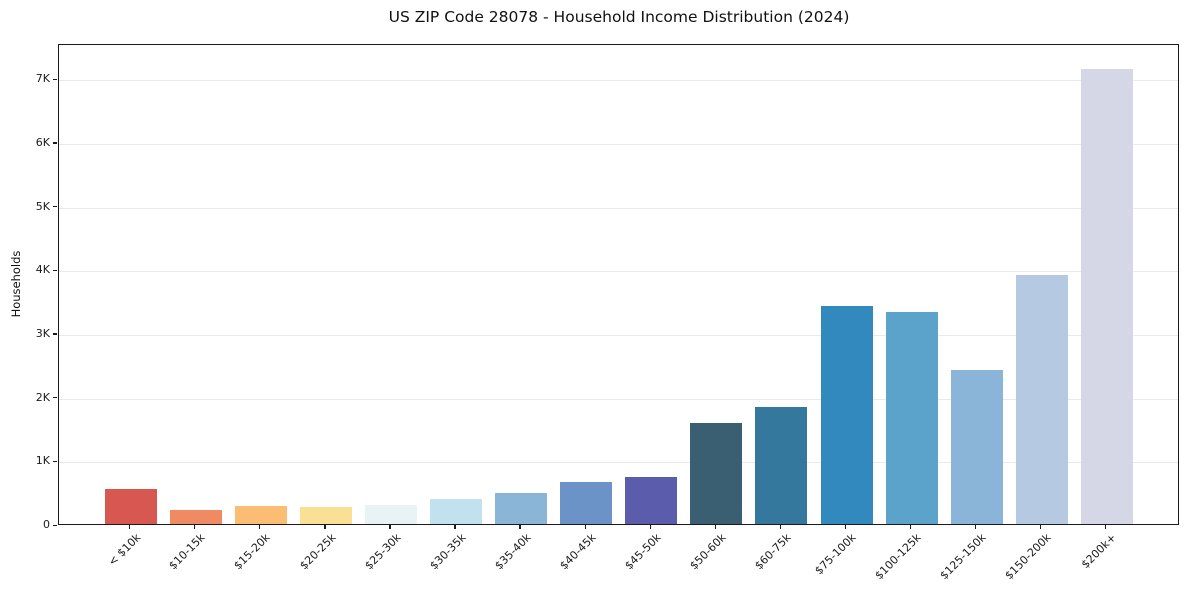  Describe the element at coordinates (391, 514) in the screenshot. I see `bar-25-30k` at that location.